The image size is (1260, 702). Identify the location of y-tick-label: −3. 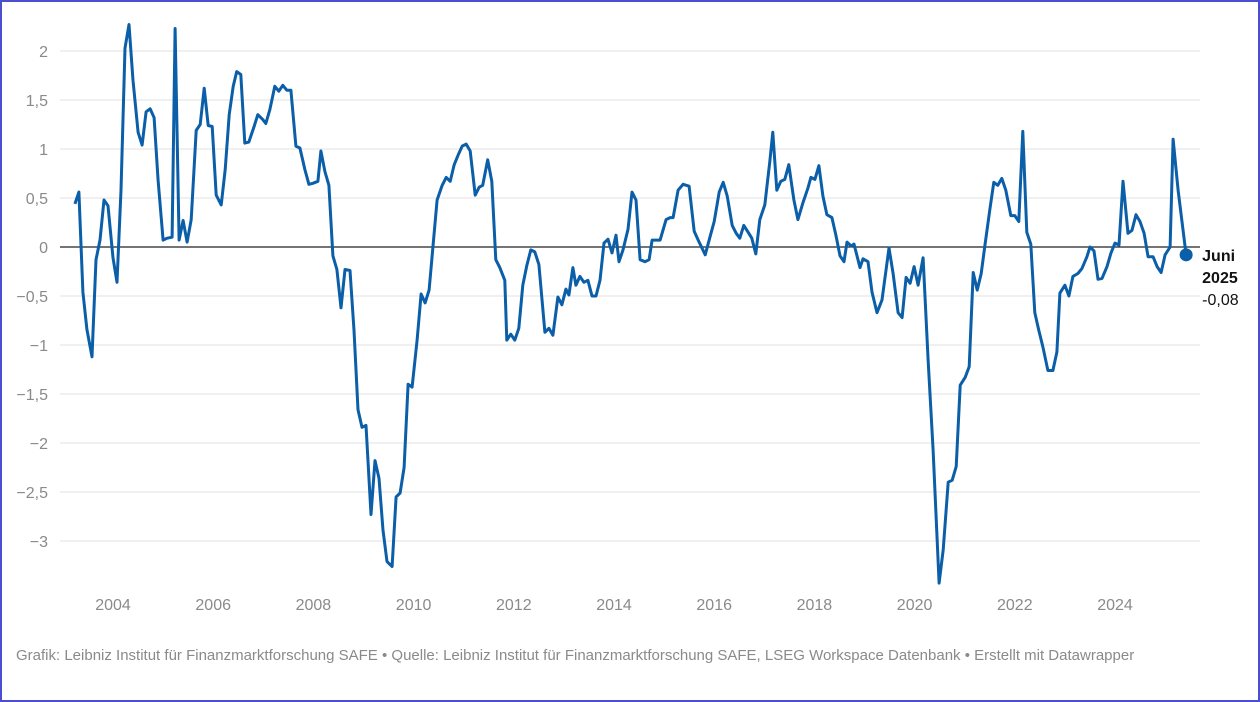
(39, 542).